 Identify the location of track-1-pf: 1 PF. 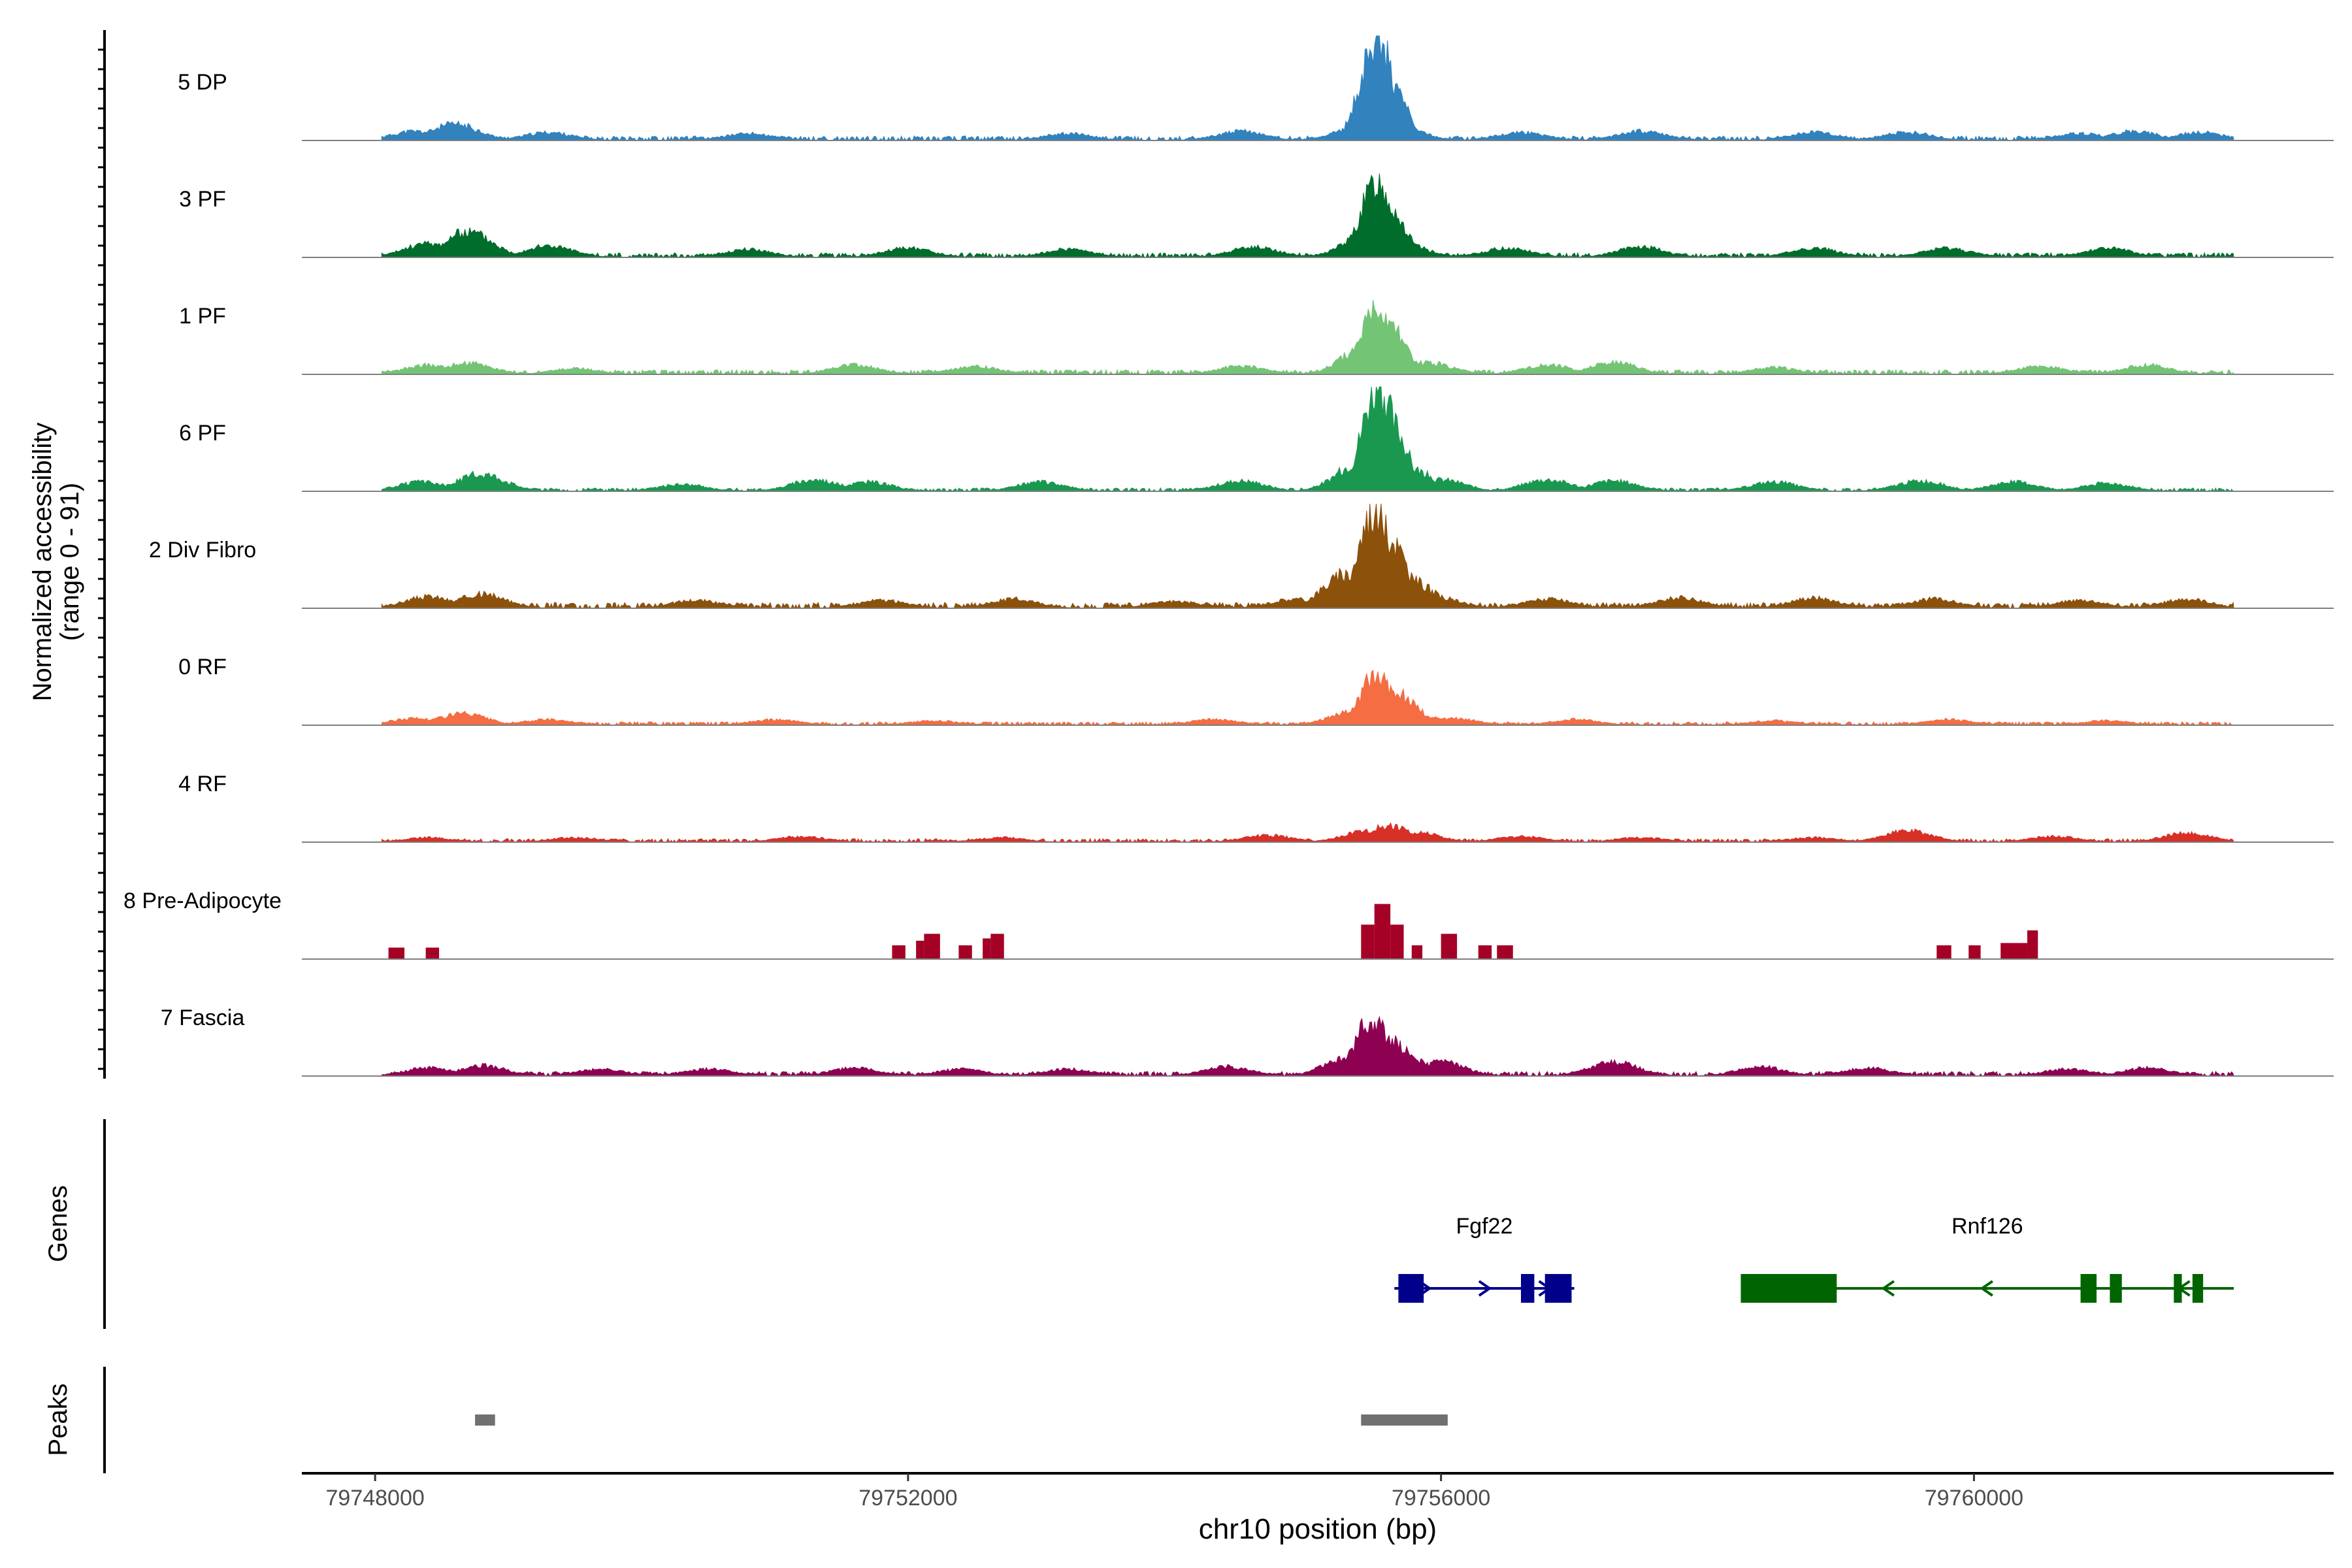
(1256, 337).